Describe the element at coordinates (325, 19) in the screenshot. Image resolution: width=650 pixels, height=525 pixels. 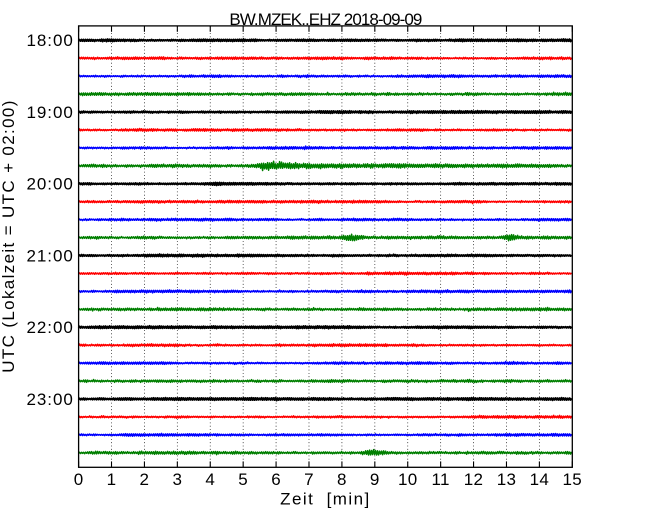
I see `svg-text: BW.MZEK..EHZ 2018-09-09` at that location.